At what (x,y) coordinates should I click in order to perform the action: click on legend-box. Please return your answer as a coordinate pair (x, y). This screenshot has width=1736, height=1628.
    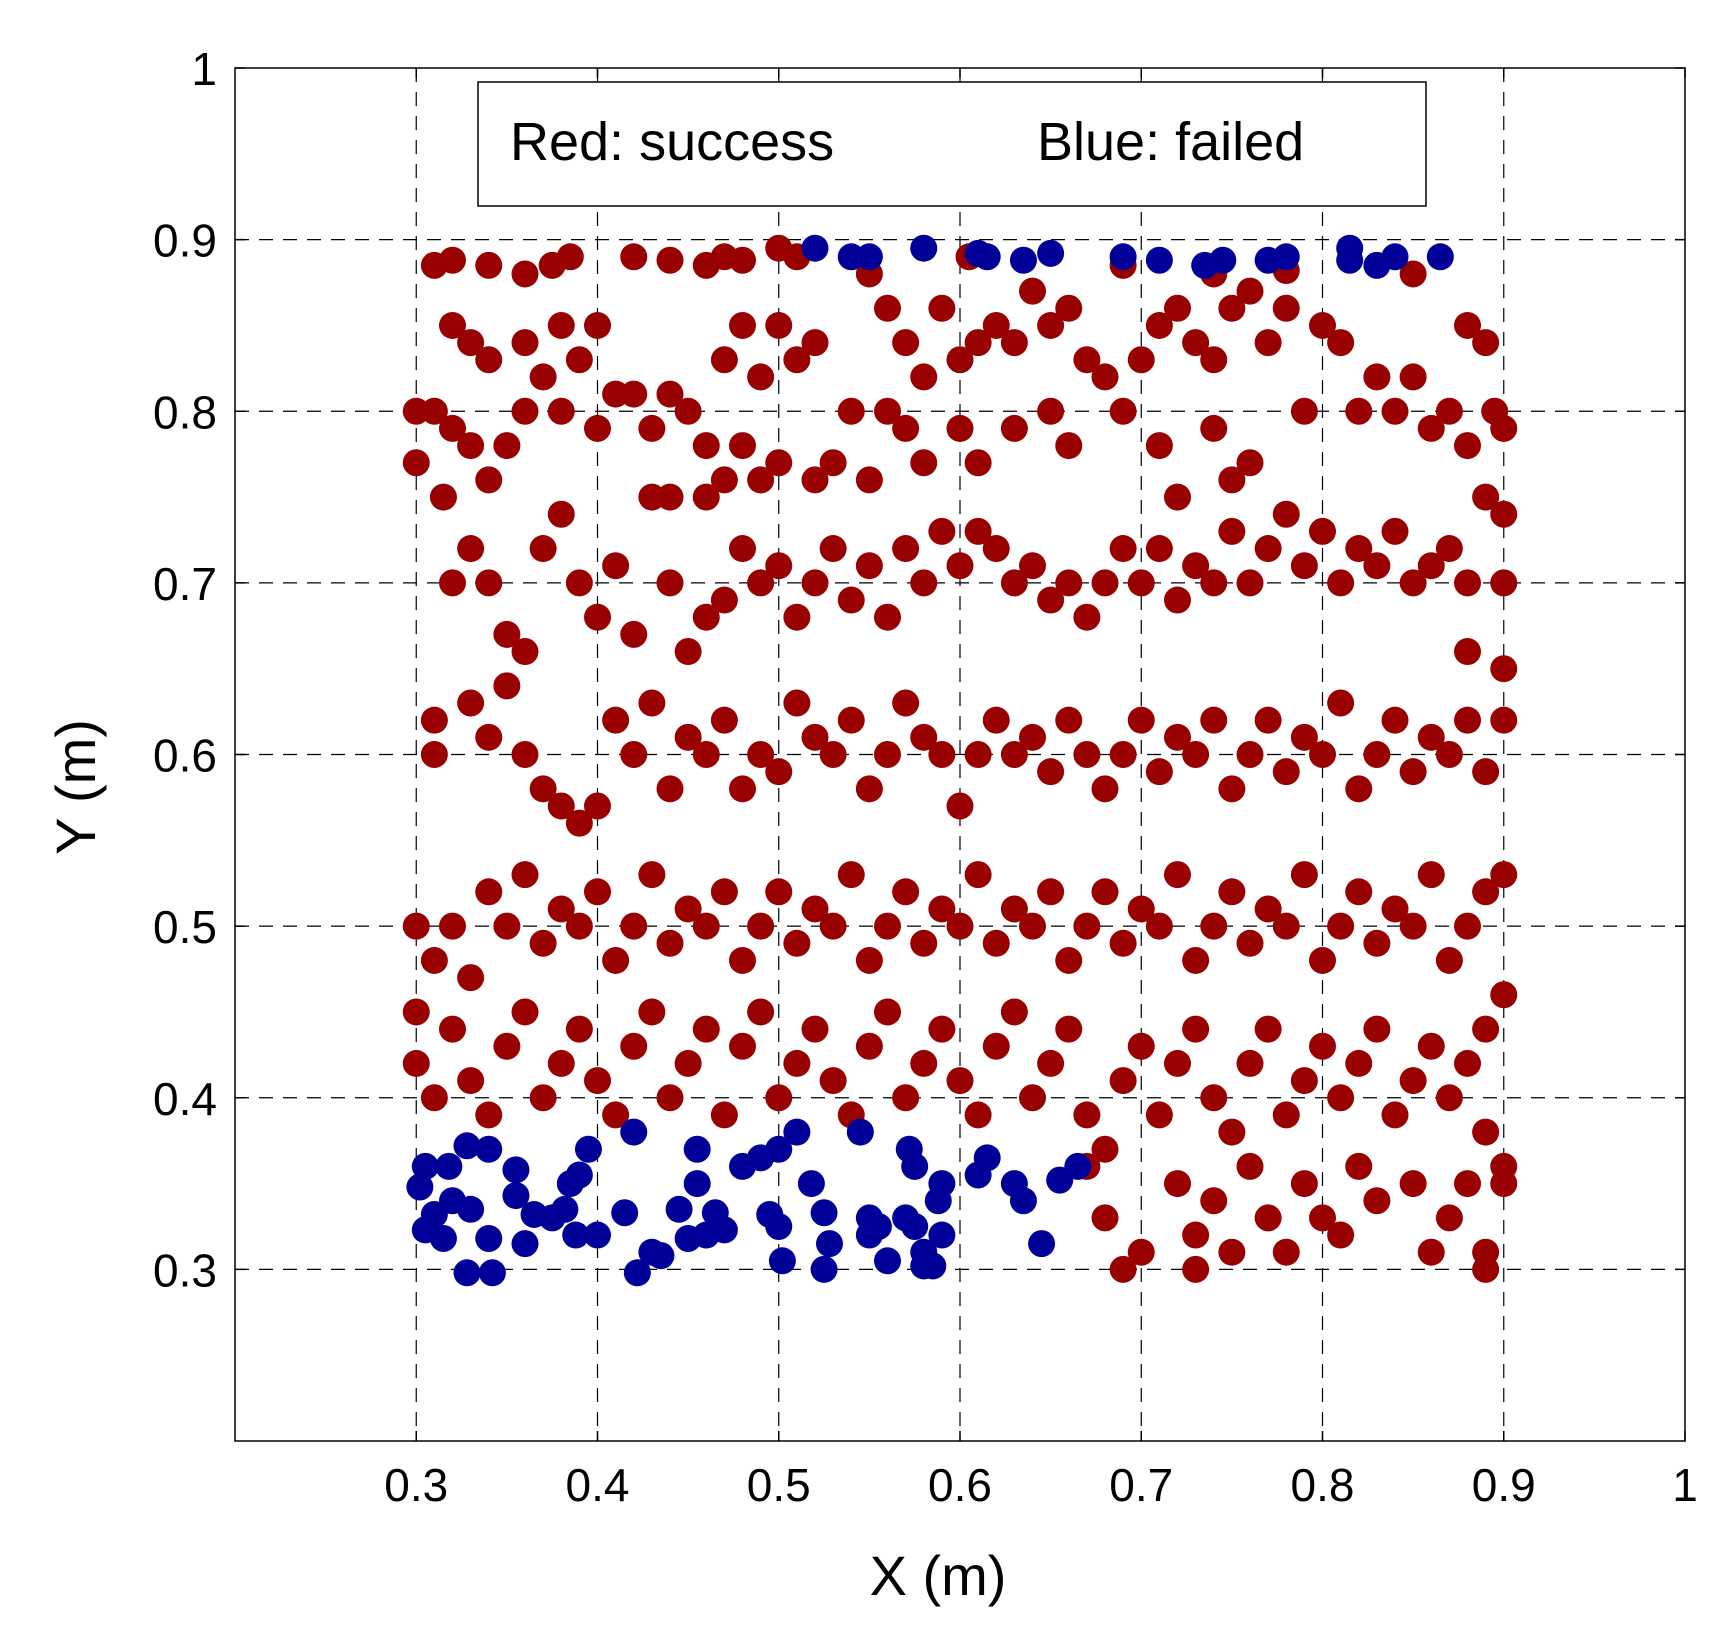
    Looking at the image, I should click on (952, 144).